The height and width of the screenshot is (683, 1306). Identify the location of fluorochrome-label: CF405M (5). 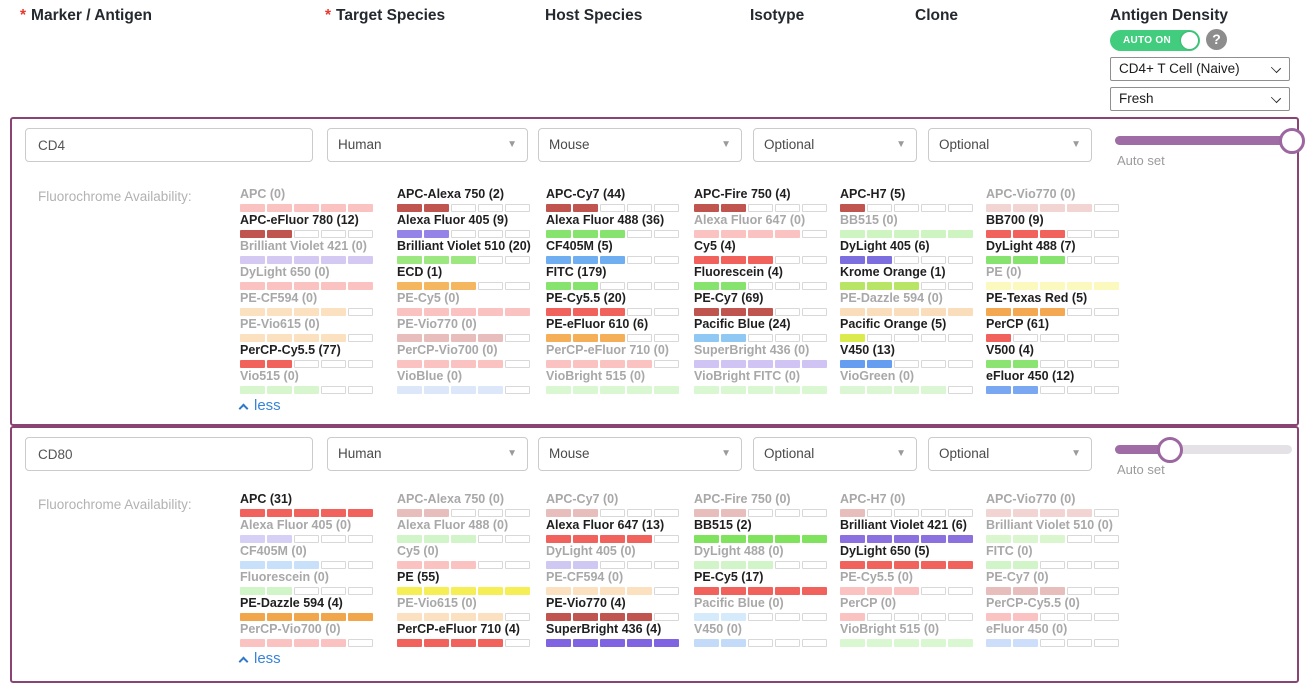
(579, 246).